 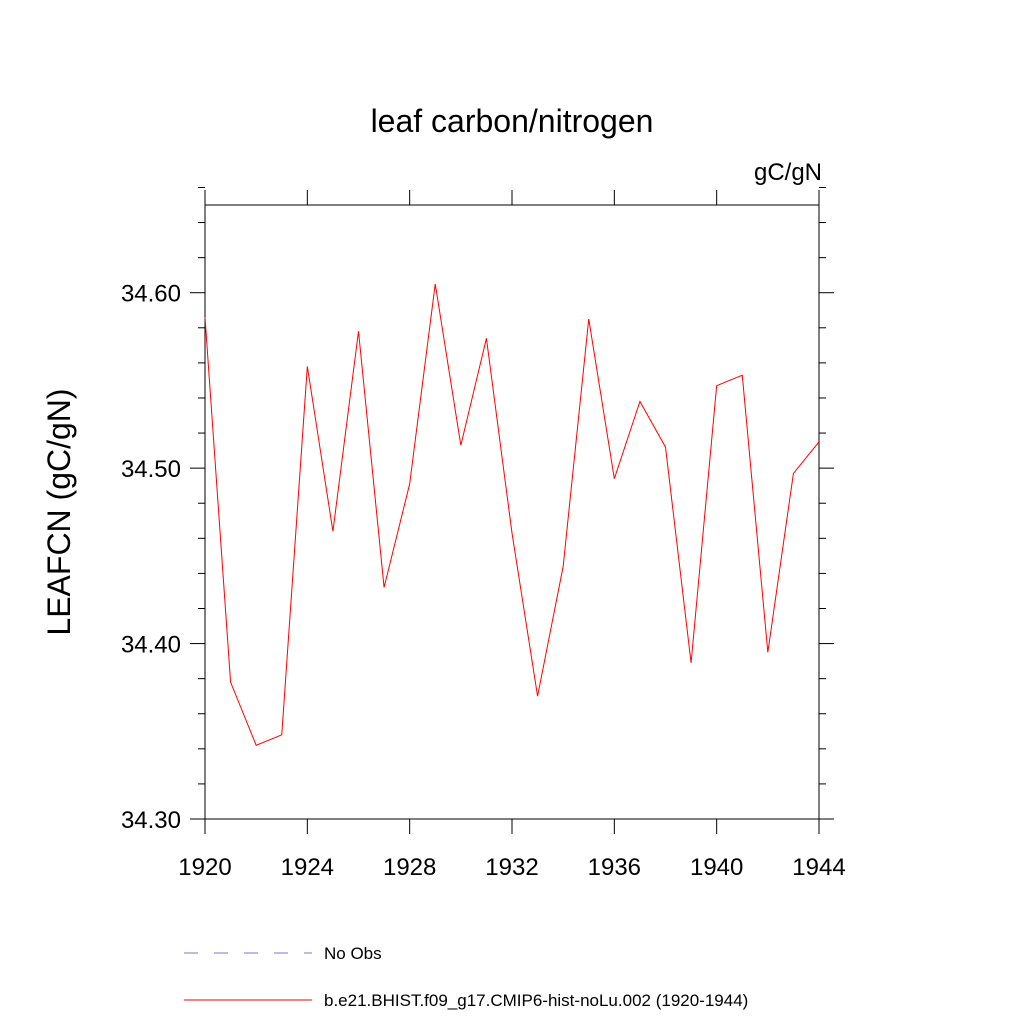 What do you see at coordinates (716, 867) in the screenshot?
I see `x-tick-label: 1940` at bounding box center [716, 867].